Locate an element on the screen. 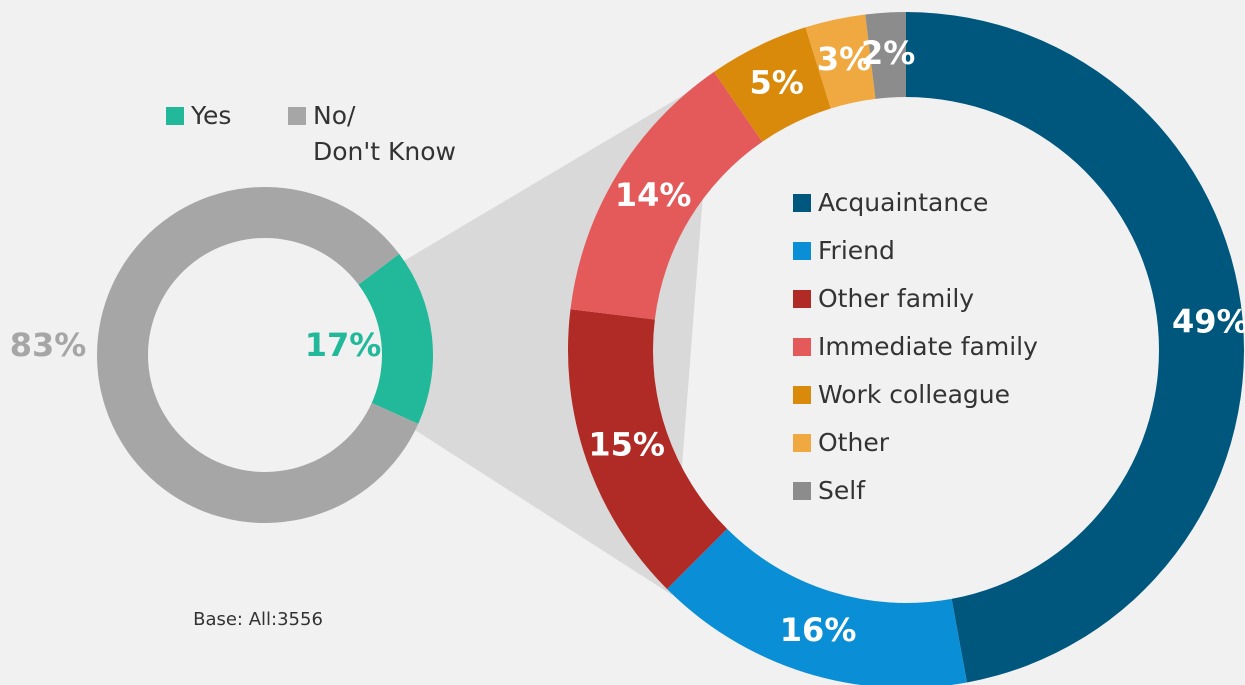 This screenshot has height=685, width=1245. value-label: 83% is located at coordinates (48, 345).